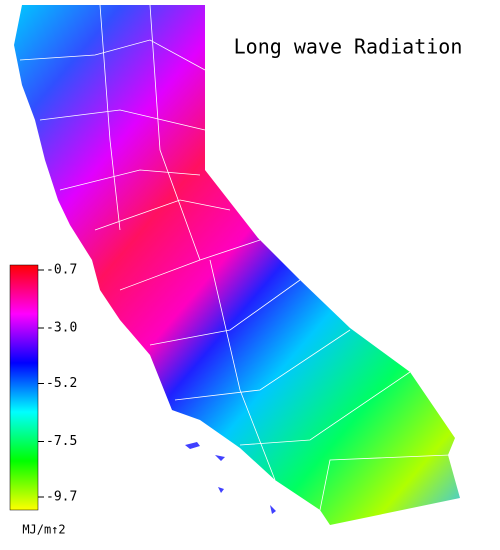 This screenshot has width=500, height=550. What do you see at coordinates (348, 47) in the screenshot?
I see `map-title: Long wave Radiation` at bounding box center [348, 47].